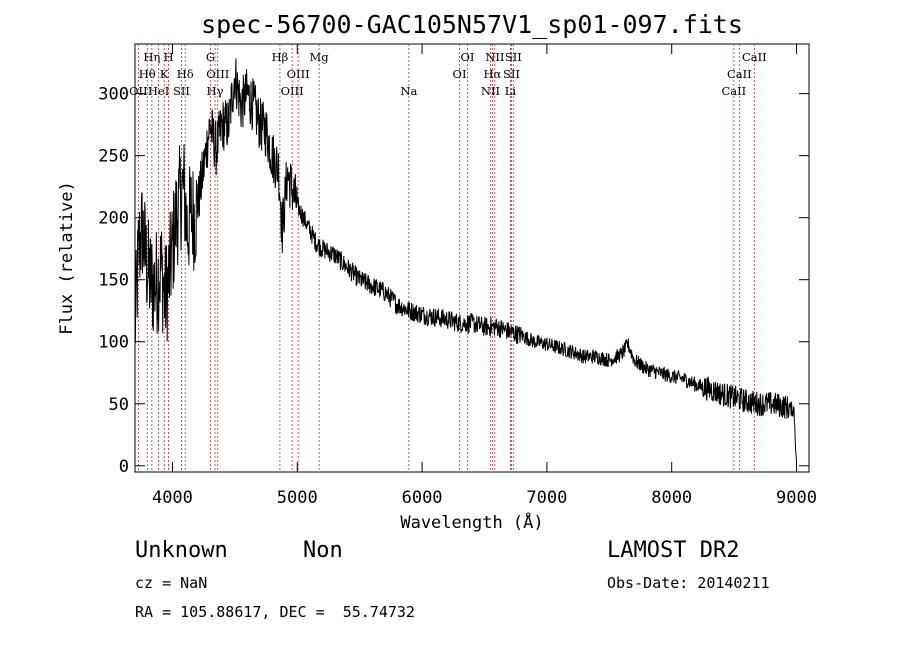  What do you see at coordinates (164, 74) in the screenshot?
I see `spectral-line-label: K` at bounding box center [164, 74].